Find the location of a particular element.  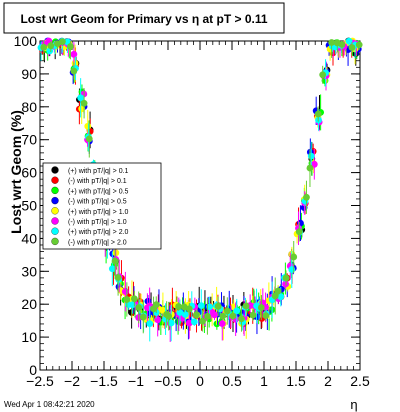

x-tick-label: 0.5 is located at coordinates (232, 381).